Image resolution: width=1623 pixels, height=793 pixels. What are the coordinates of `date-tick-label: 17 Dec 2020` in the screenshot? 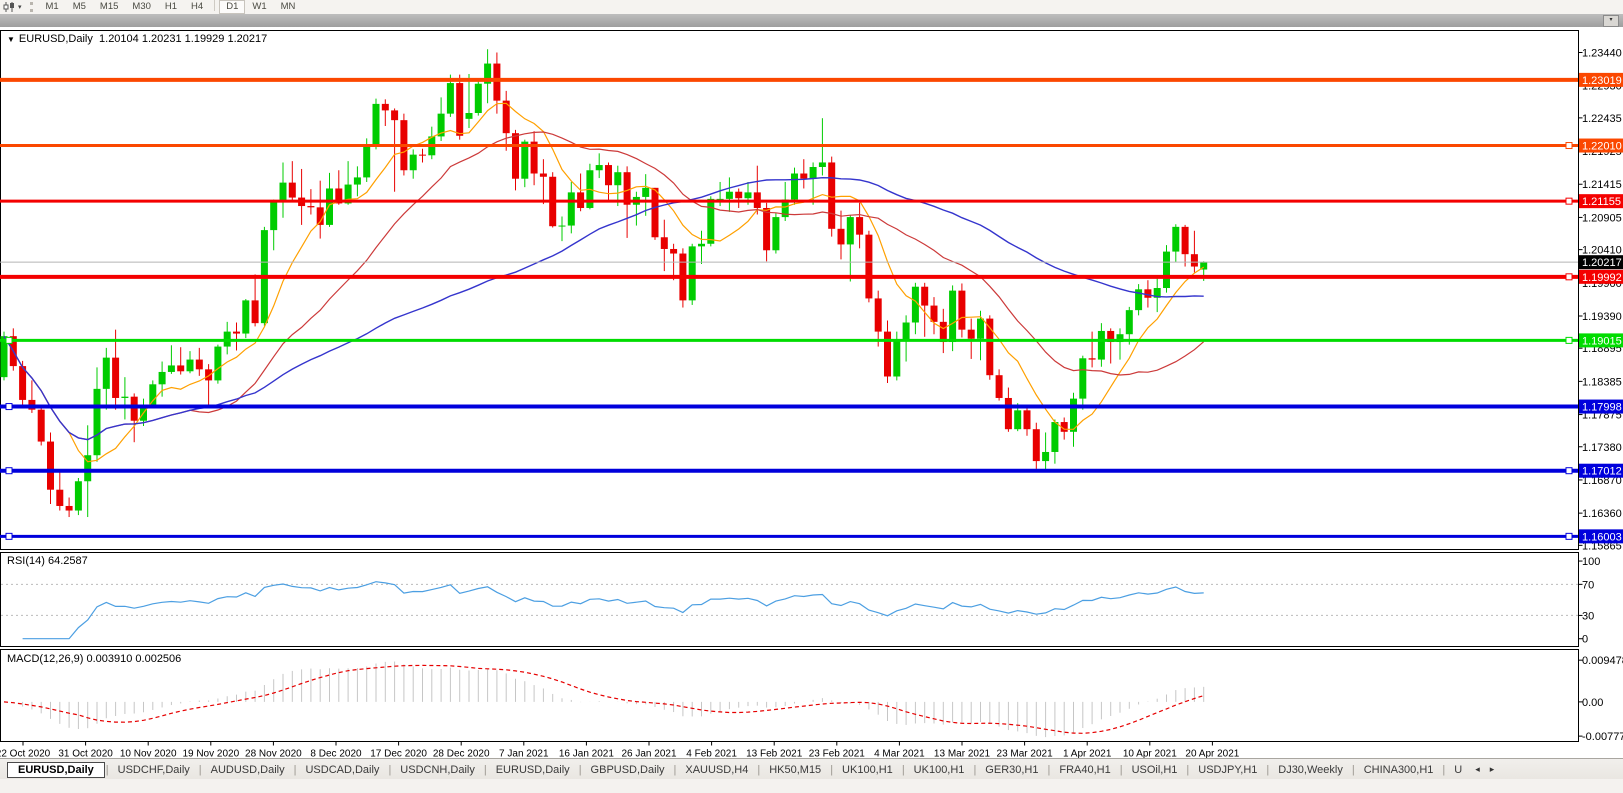 It's located at (398, 754).